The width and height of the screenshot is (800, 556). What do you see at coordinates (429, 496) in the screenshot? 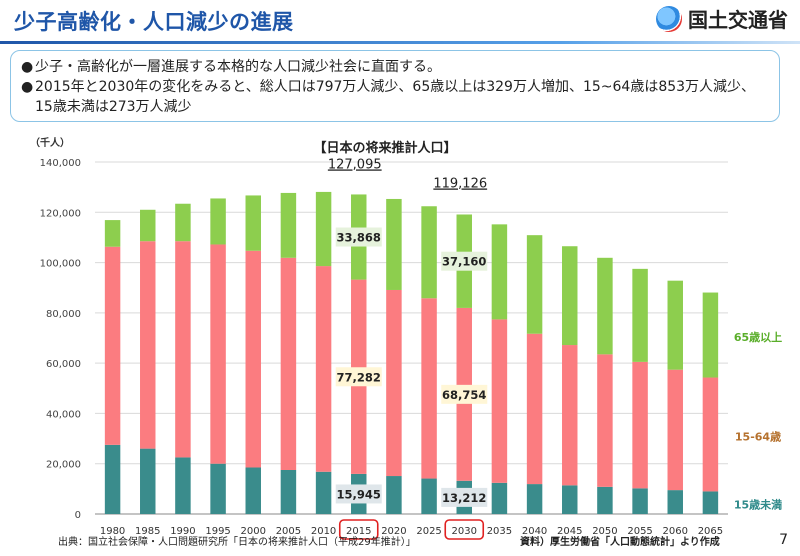
I see `bar-under15-2025` at bounding box center [429, 496].